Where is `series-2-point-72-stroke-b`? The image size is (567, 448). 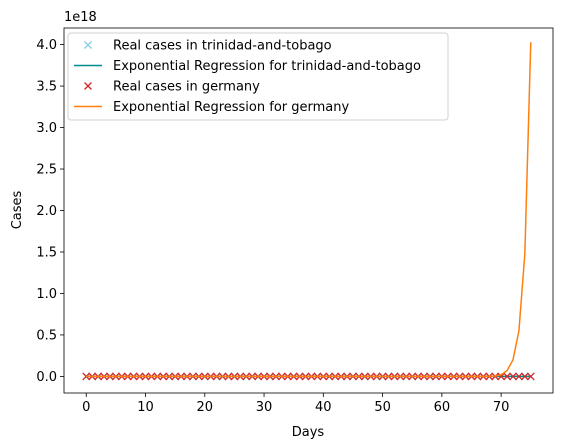 series-2-point-72-stroke-b is located at coordinates (513, 376).